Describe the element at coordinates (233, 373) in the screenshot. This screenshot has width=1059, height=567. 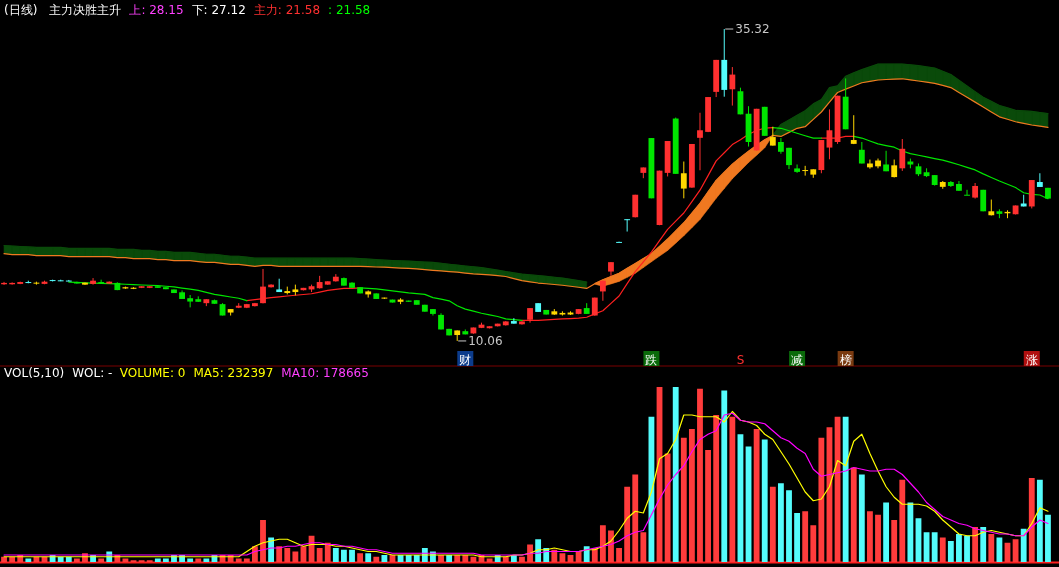
I see `text: MA5: 232397` at that location.